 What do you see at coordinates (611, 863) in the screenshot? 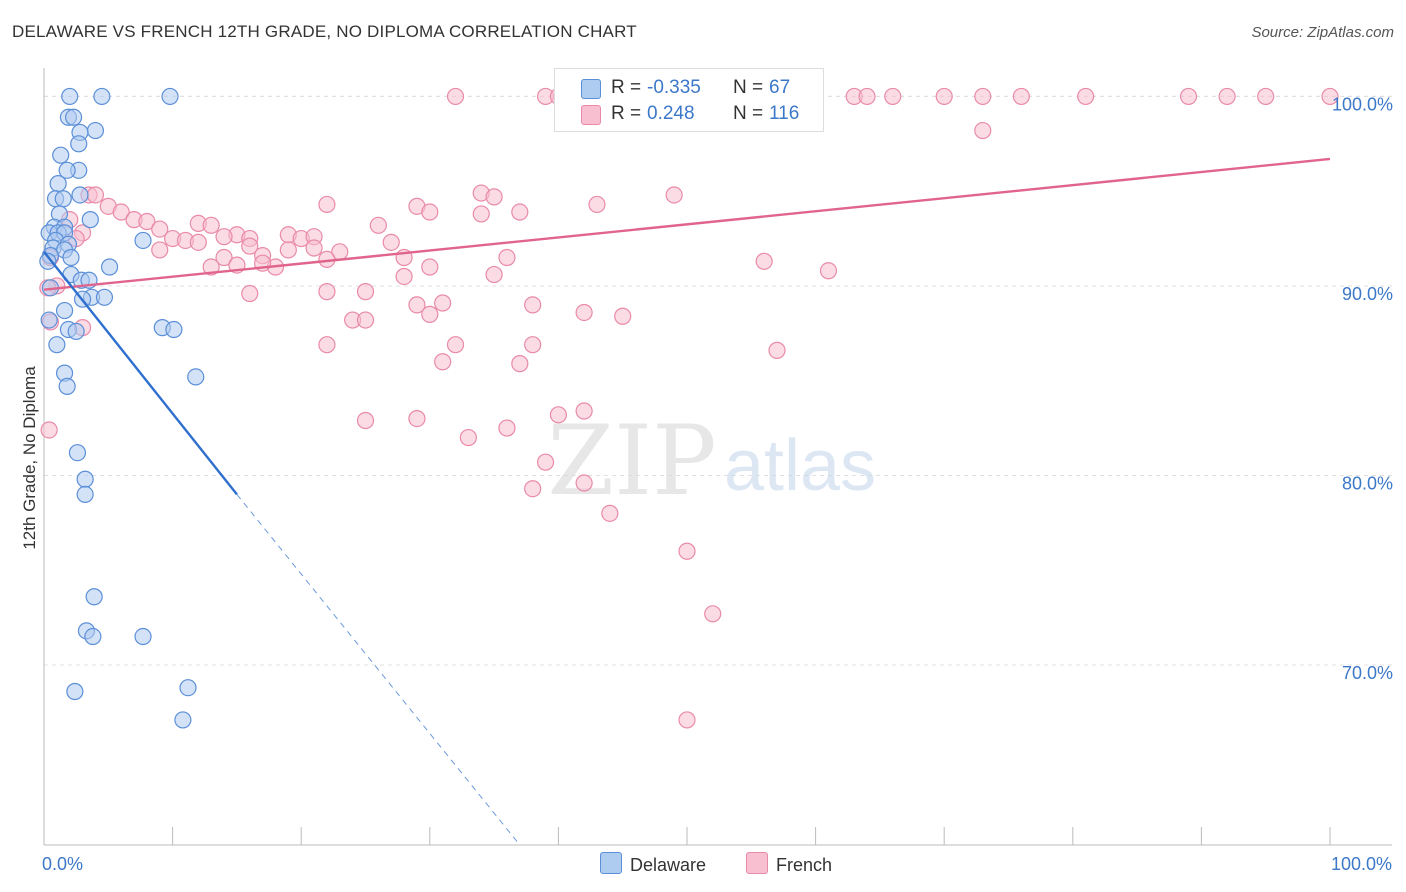
I see `bottom-legend-swatch-delaware` at bounding box center [611, 863].